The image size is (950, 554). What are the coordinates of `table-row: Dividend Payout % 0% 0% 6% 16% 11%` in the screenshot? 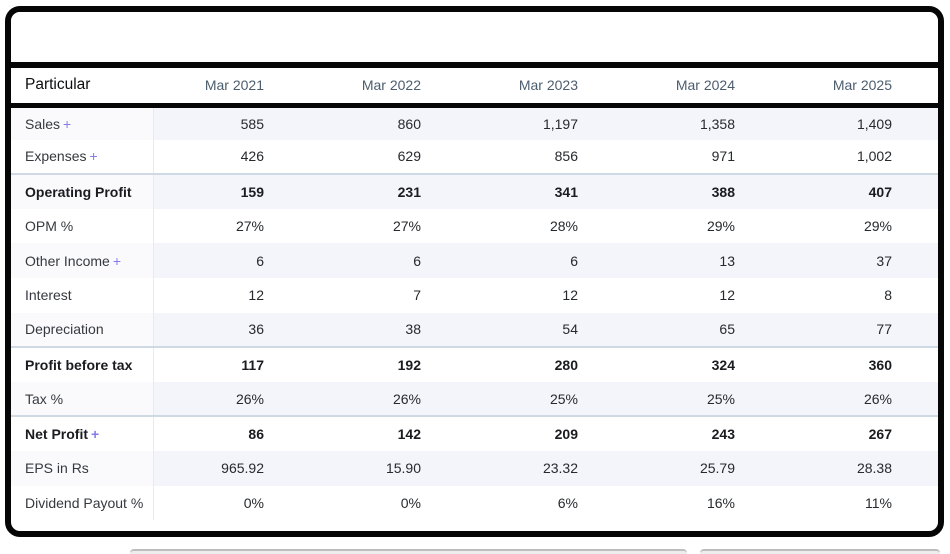 It's located at (474, 503).